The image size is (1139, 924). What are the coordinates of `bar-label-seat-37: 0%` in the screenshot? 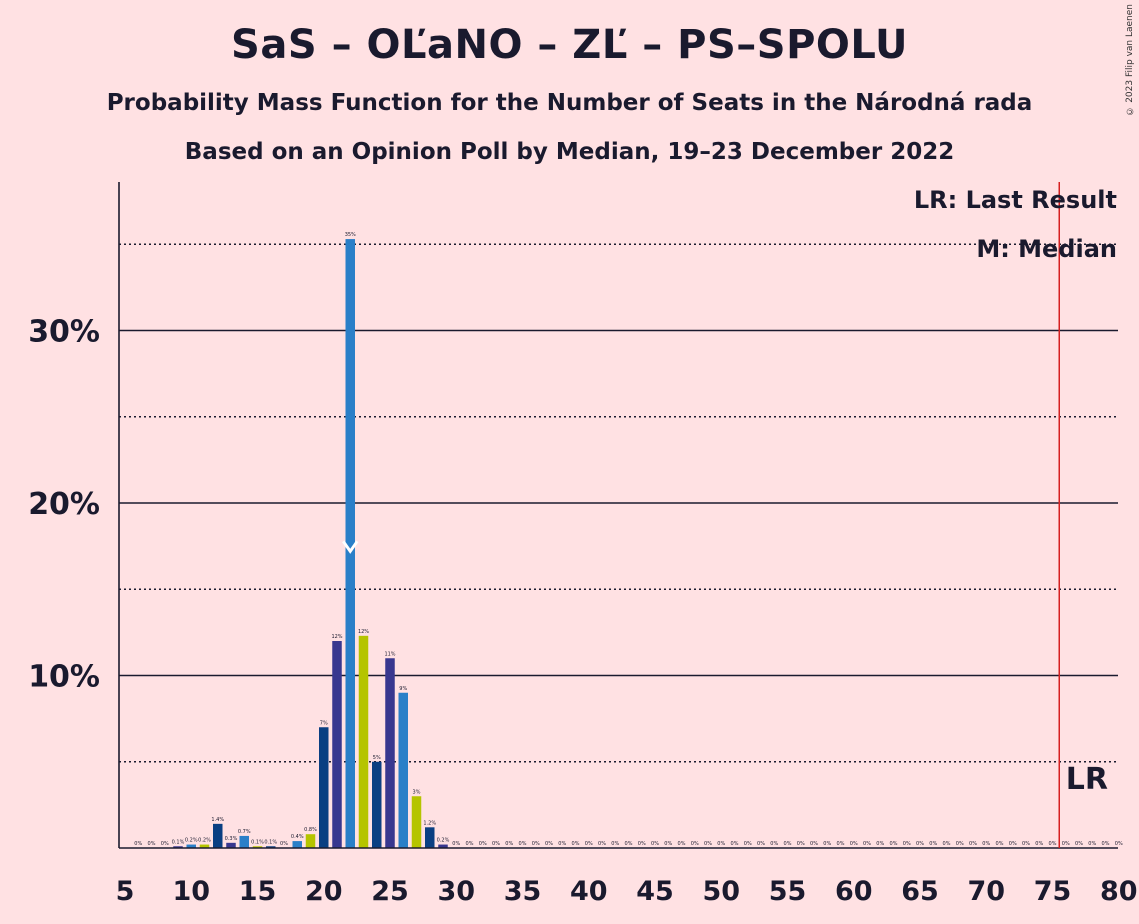 It's located at (549, 844).